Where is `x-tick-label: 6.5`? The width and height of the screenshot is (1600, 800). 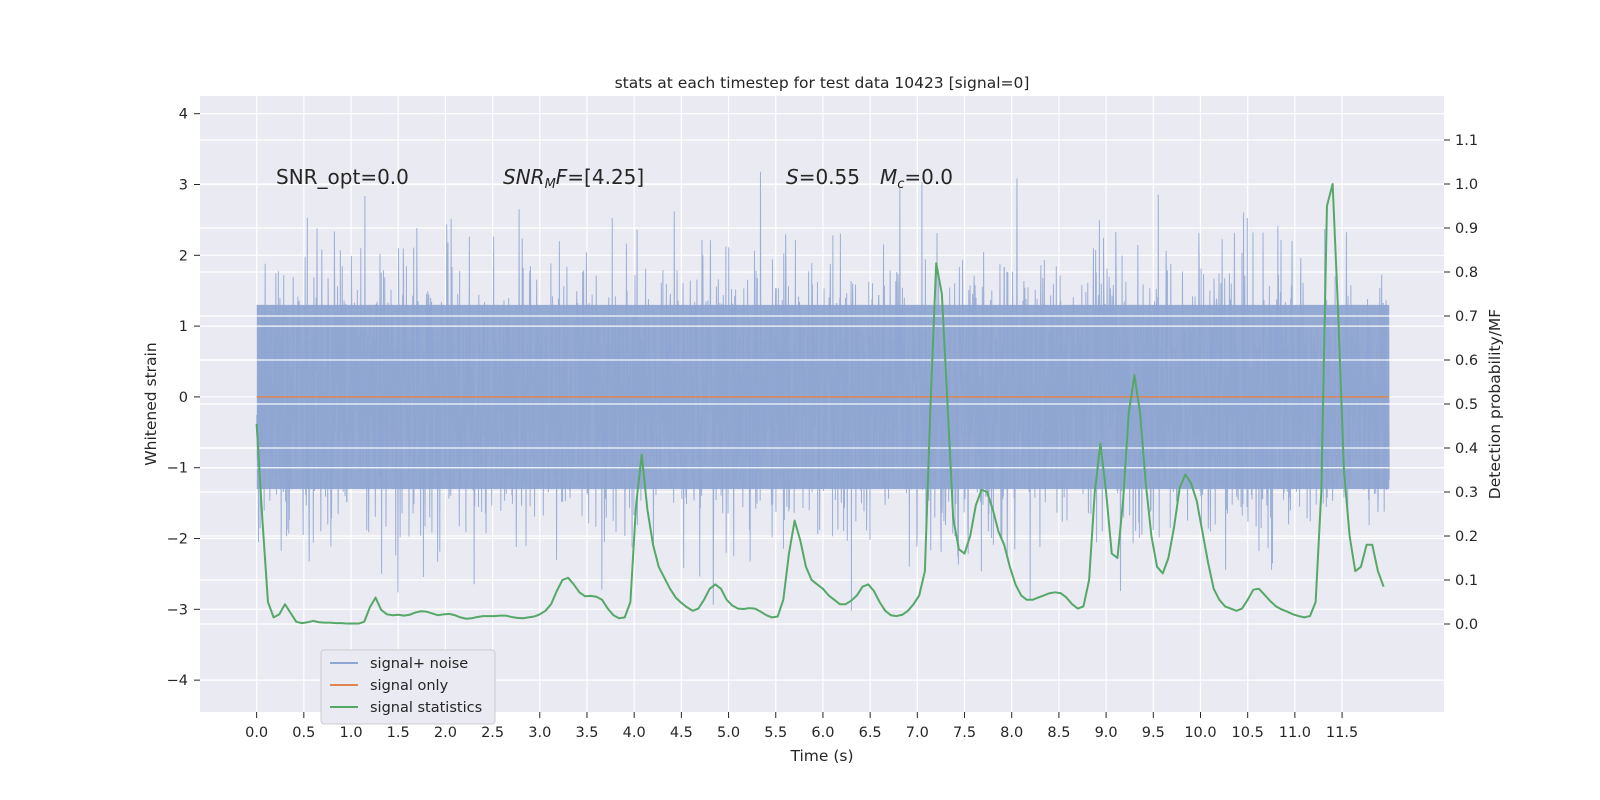
x-tick-label: 6.5 is located at coordinates (870, 733).